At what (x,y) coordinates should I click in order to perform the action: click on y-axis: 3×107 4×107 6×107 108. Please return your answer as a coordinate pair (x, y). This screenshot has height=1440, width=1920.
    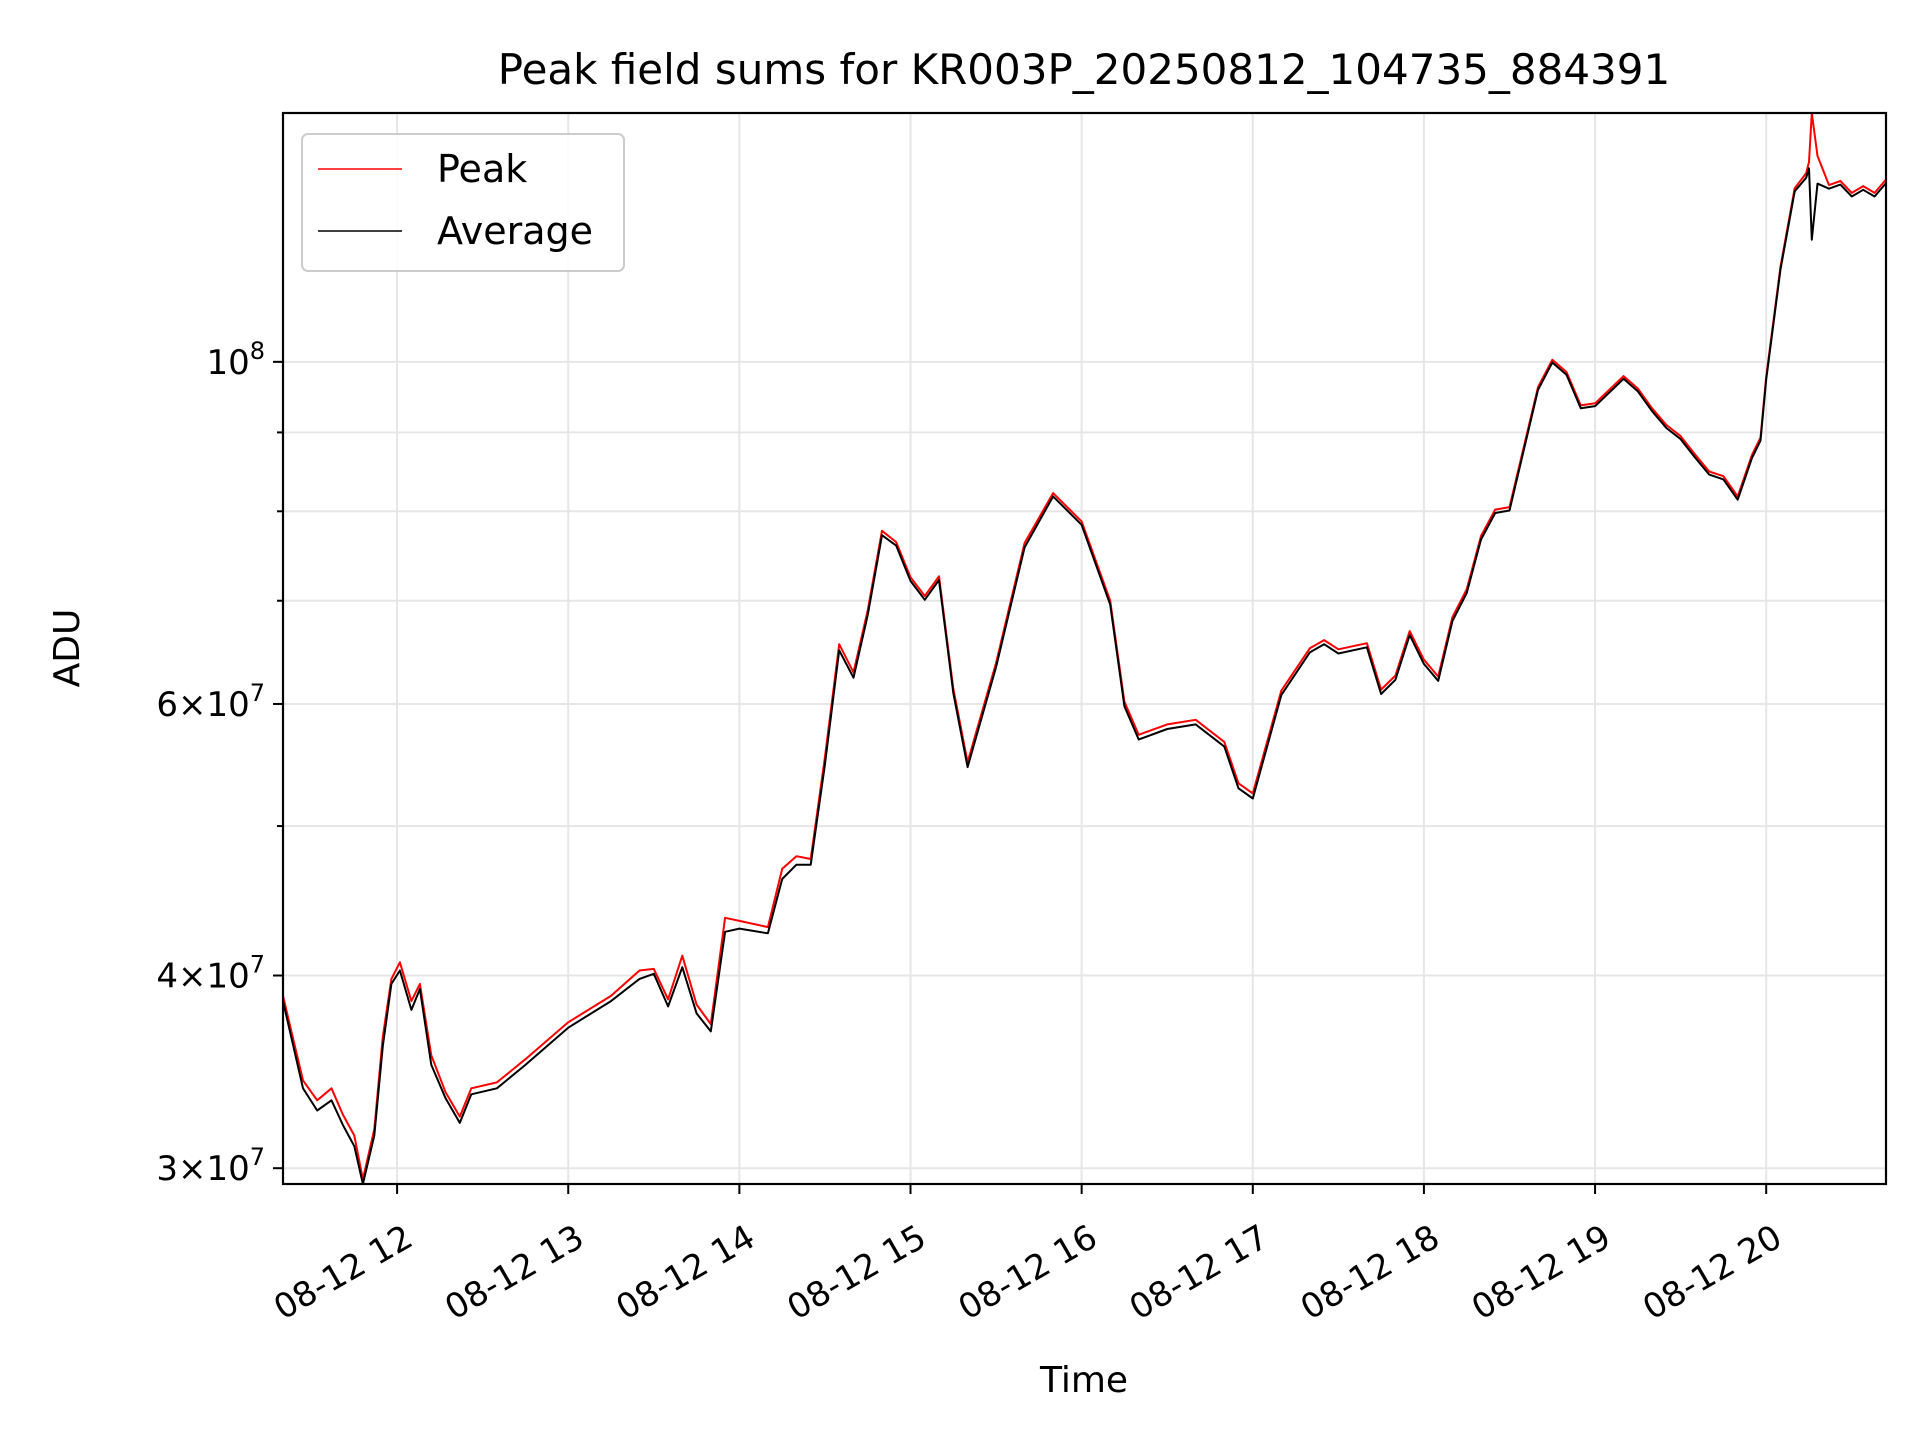
    Looking at the image, I should click on (219, 763).